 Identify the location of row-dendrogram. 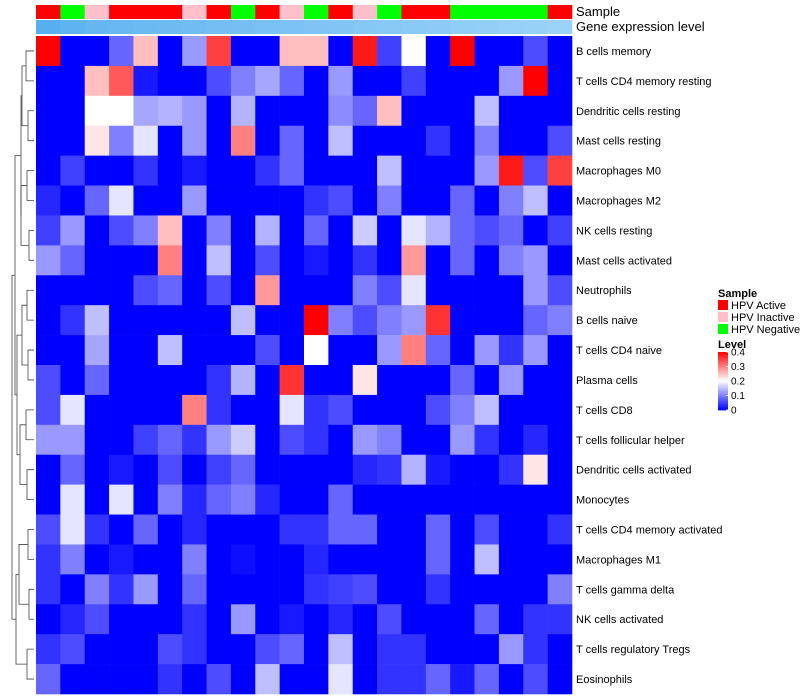
(22, 365).